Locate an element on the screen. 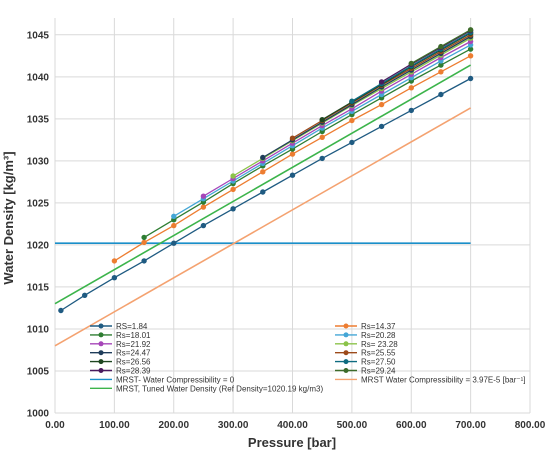 This screenshot has width=550, height=458. legend-entry: Rs=29.24 is located at coordinates (365, 371).